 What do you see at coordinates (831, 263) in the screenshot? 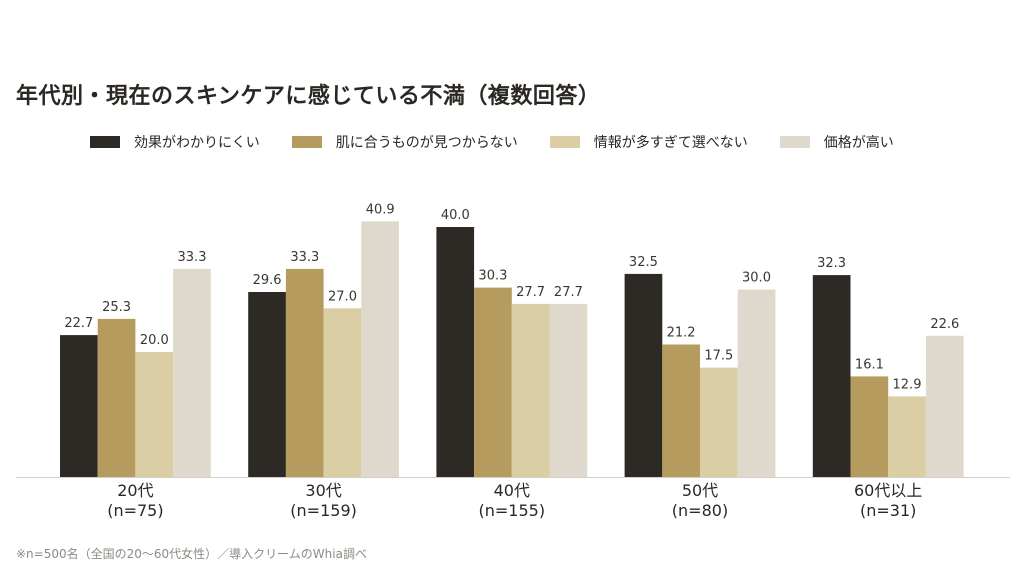
I see `data-label: 32.3` at bounding box center [831, 263].